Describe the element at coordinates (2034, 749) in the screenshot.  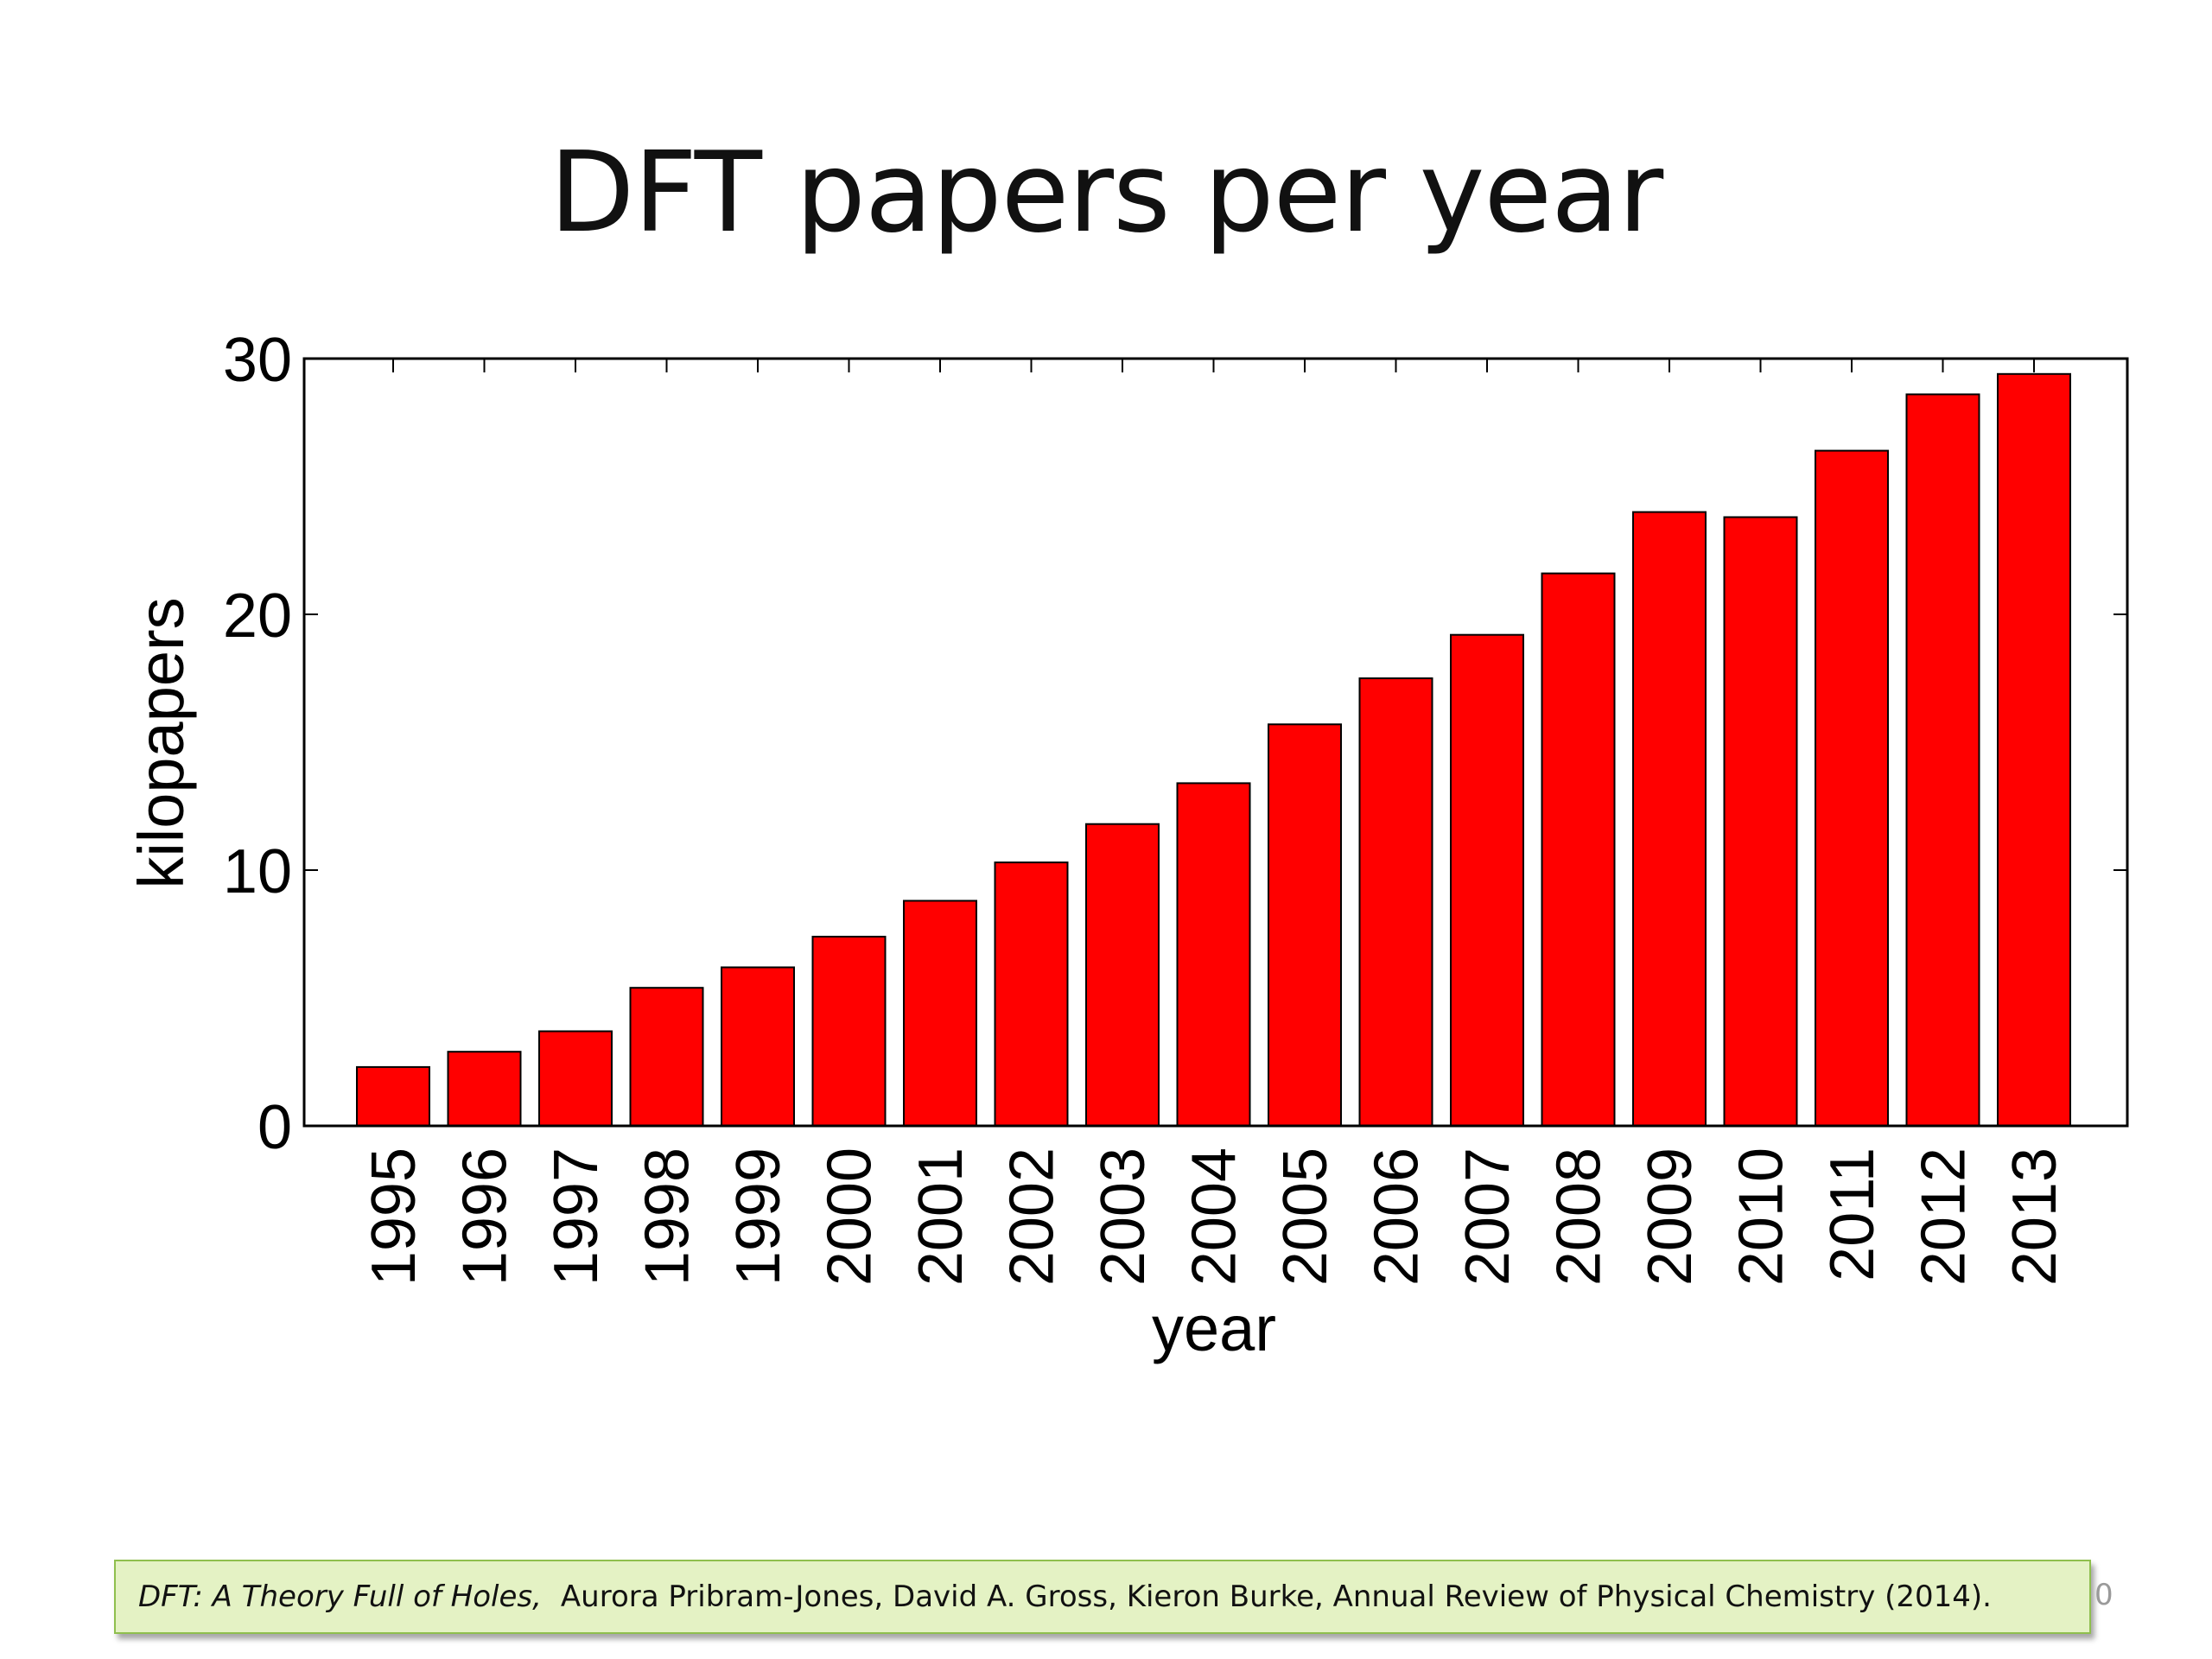
I see `bar-2013` at that location.